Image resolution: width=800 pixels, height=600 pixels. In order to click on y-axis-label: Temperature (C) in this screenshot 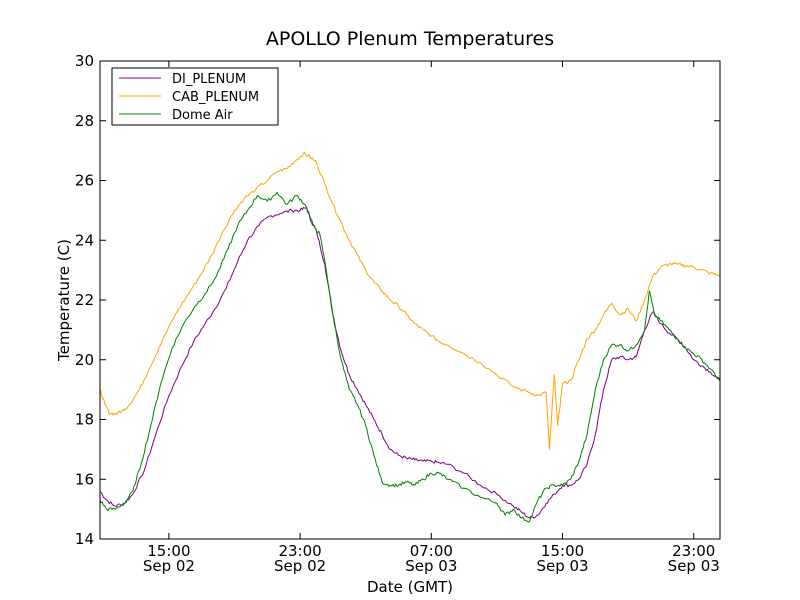, I will do `click(64, 300)`.